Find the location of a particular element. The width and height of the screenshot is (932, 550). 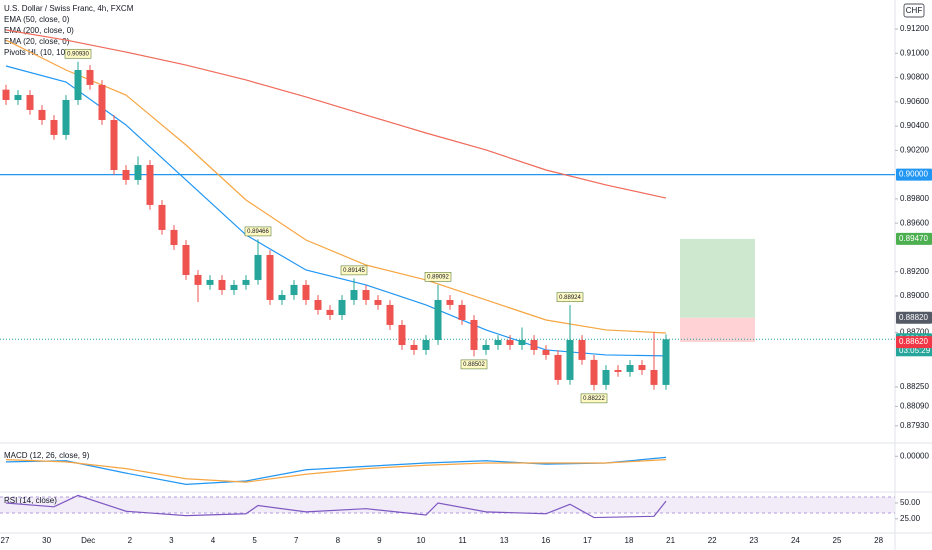

y-tick-label: 0.88090 is located at coordinates (914, 405).